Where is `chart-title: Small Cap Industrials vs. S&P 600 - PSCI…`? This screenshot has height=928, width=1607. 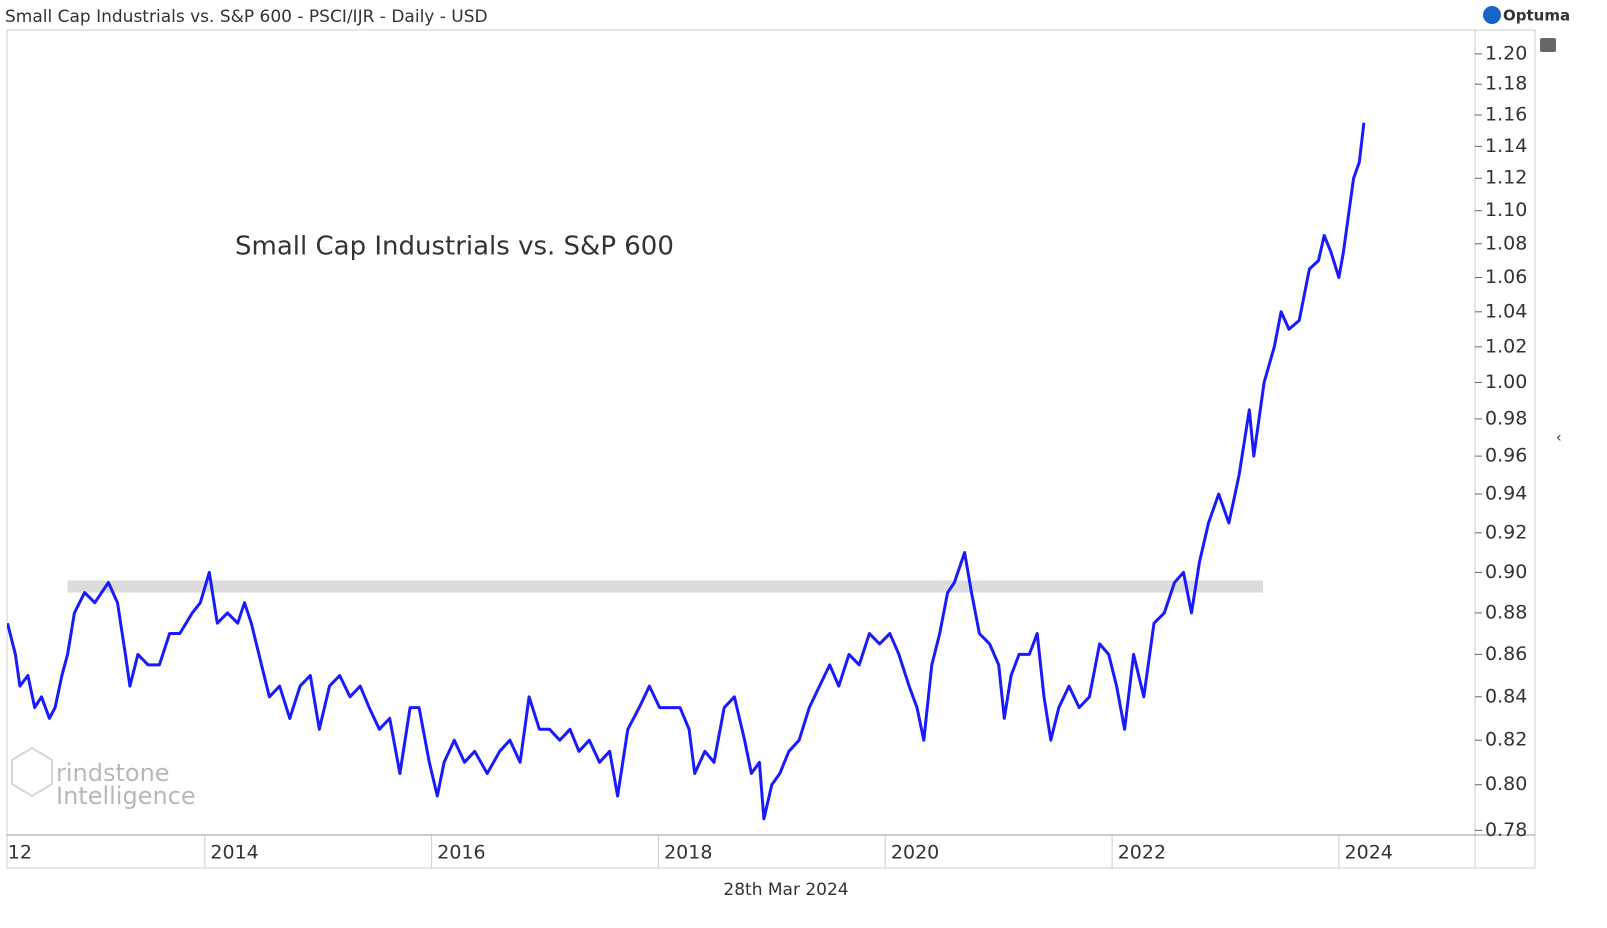
chart-title: Small Cap Industrials vs. S&P 600 - PSCI… is located at coordinates (246, 17).